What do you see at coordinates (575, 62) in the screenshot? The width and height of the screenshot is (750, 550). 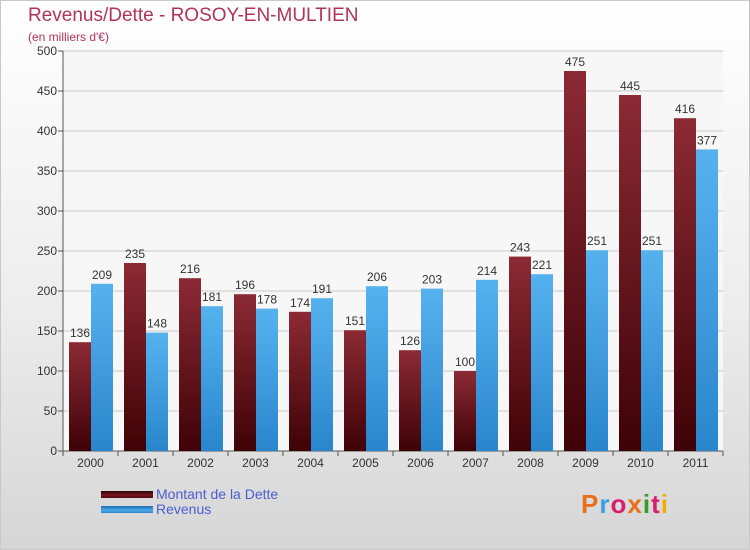 I see `data-label-debt: 475` at bounding box center [575, 62].